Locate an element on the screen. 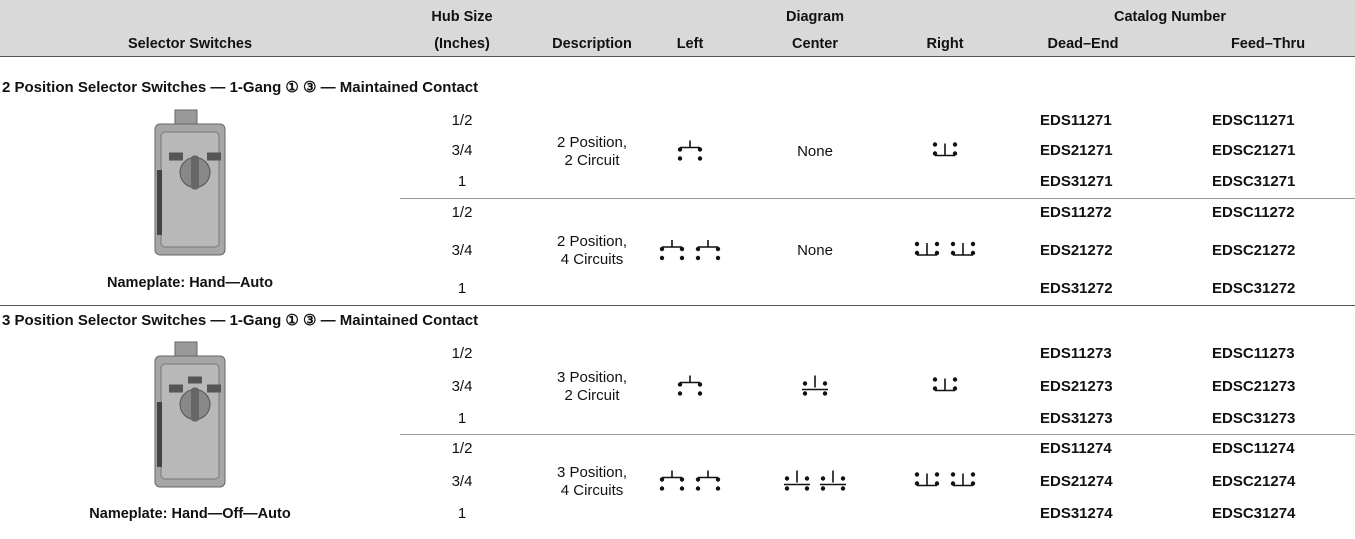 This screenshot has height=539, width=1355. catalog-feed-thru: EDSC11274 is located at coordinates (1253, 448).